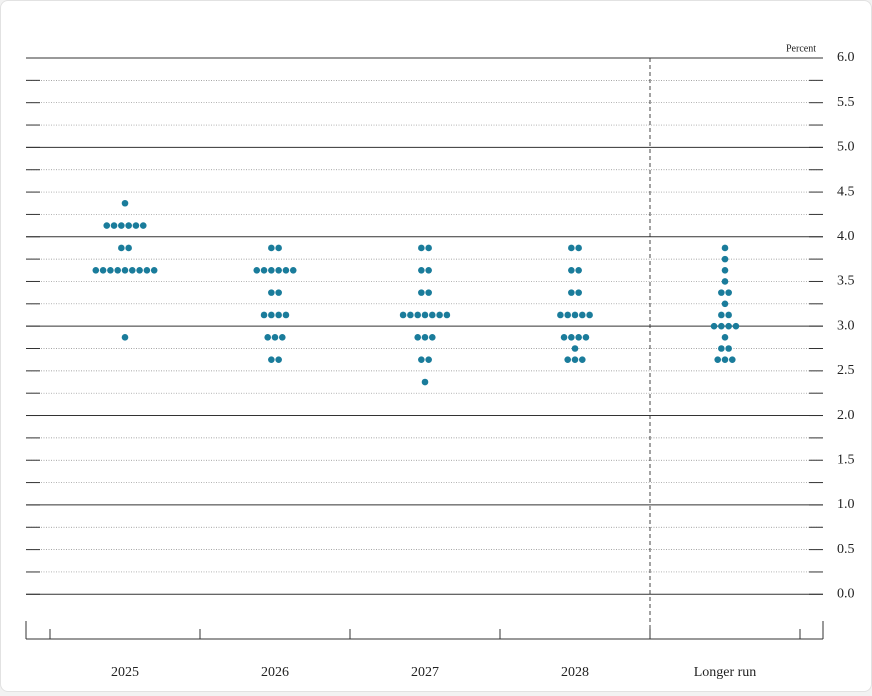 This screenshot has height=696, width=872. What do you see at coordinates (846, 102) in the screenshot?
I see `y-tick-label: 5.5` at bounding box center [846, 102].